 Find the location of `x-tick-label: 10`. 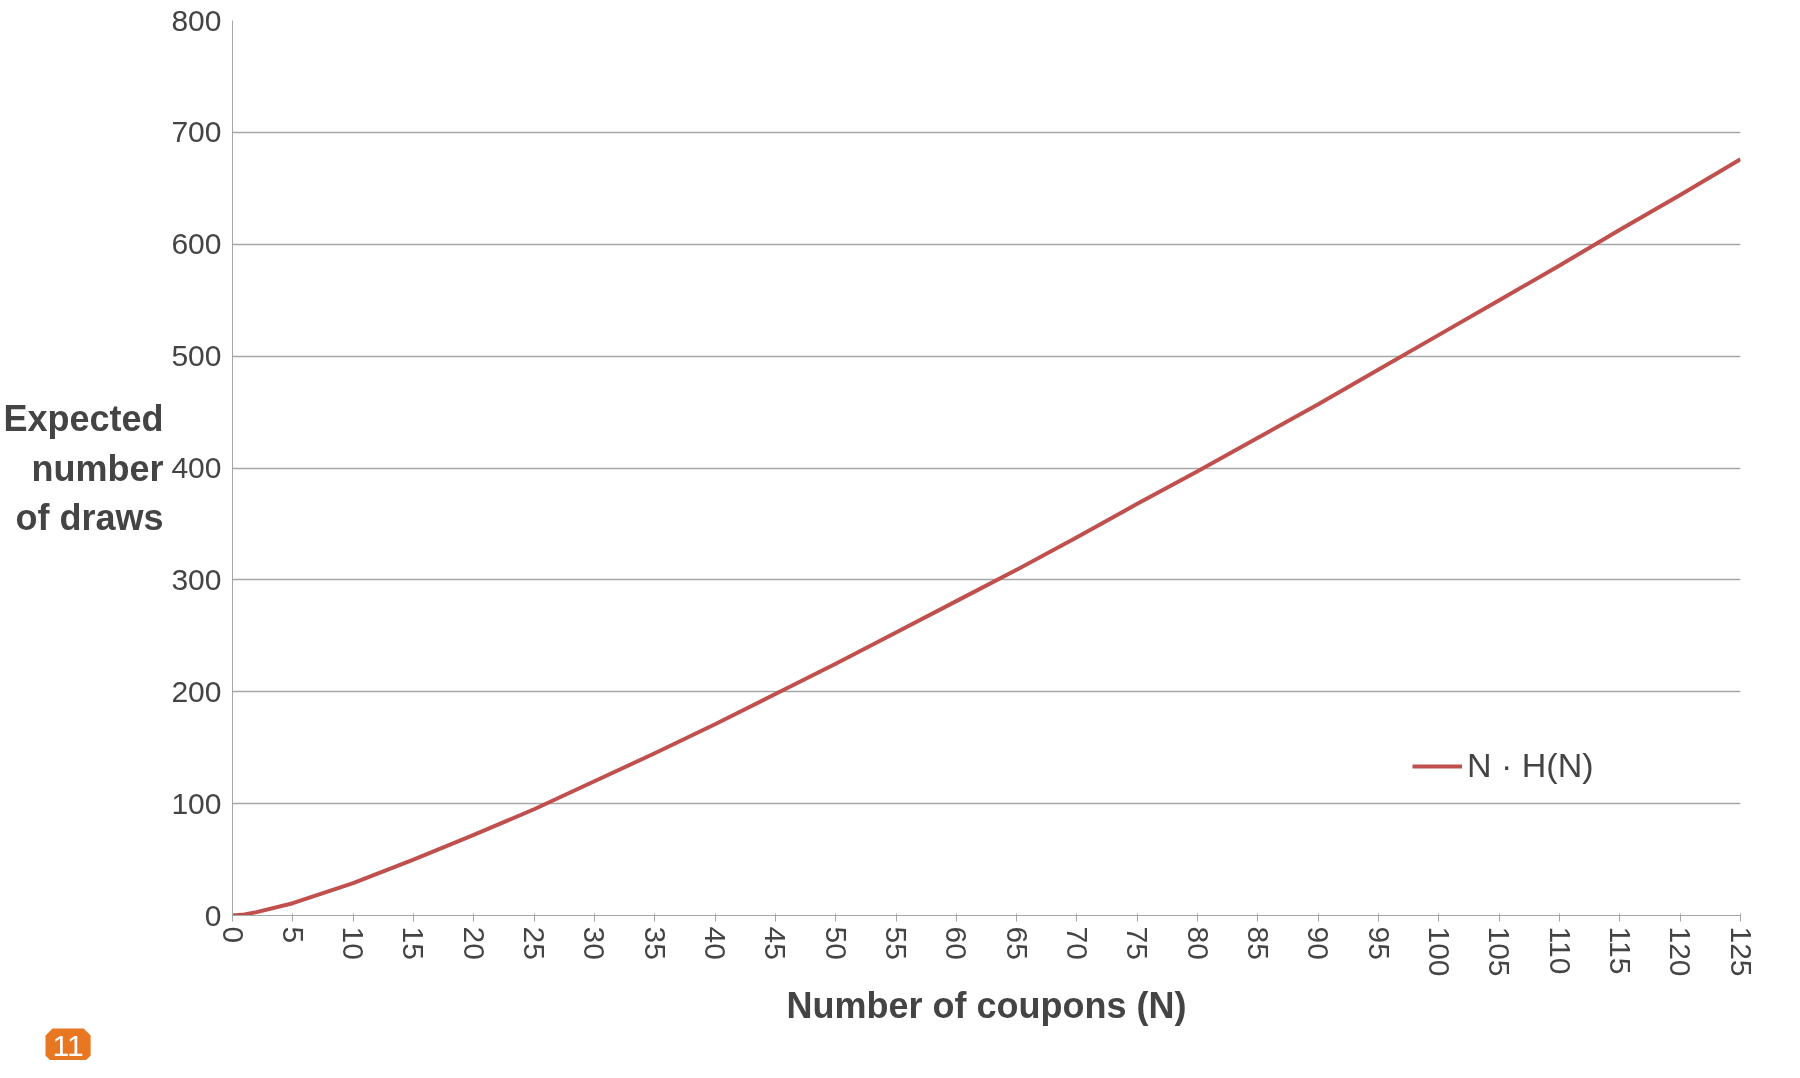

x-tick-label: 10 is located at coordinates (354, 943).